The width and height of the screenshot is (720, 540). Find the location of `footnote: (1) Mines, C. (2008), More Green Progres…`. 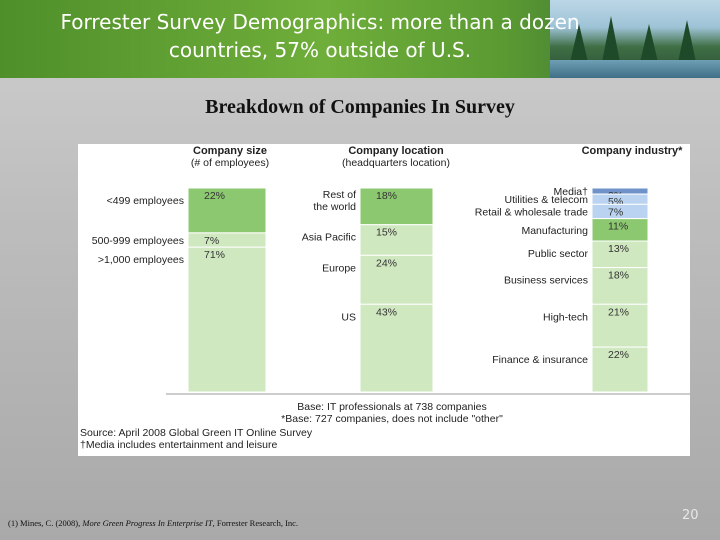

footnote: (1) Mines, C. (2008), More Green Progres… is located at coordinates (153, 523).